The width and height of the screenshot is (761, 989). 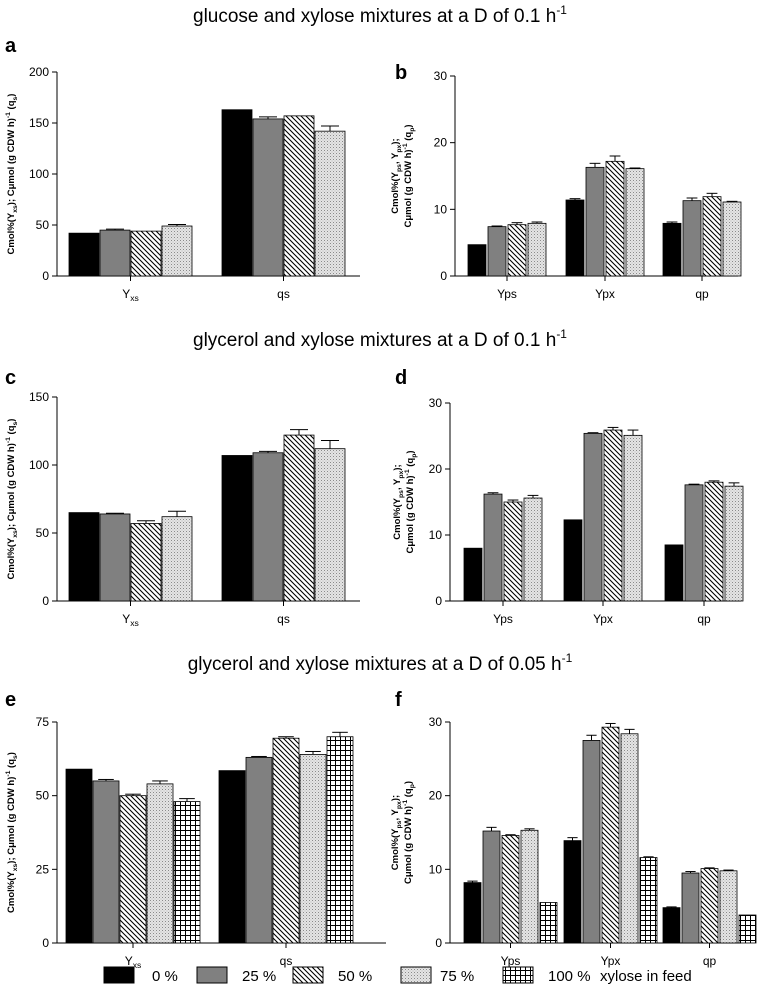 What do you see at coordinates (646, 976) in the screenshot?
I see `legend-suffix: xylose in feed` at bounding box center [646, 976].